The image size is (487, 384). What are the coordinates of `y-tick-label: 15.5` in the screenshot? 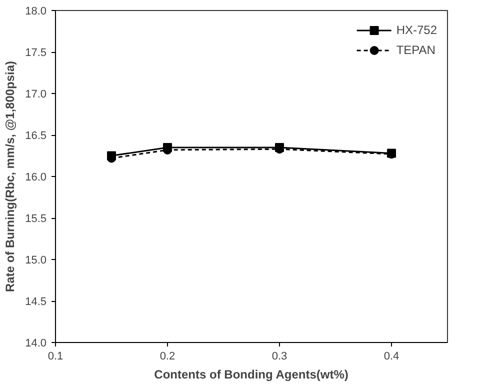 It's located at (36, 219).